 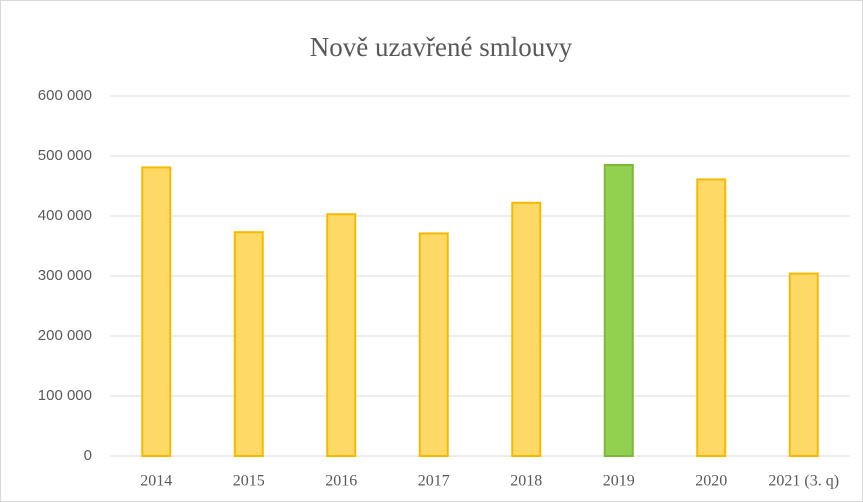 I want to click on y-tick-label: 0, so click(x=88, y=455).